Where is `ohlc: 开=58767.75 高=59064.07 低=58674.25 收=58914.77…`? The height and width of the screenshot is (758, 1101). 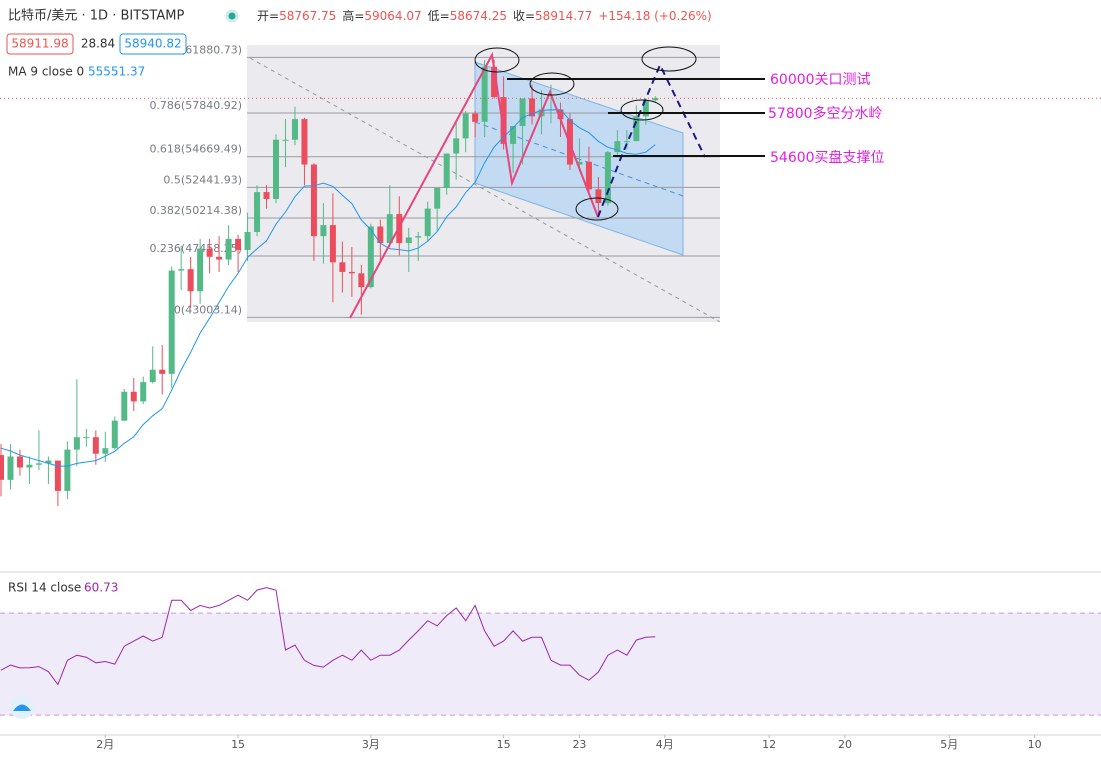
ohlc: 开=58767.75 高=59064.07 低=58674.25 收=58914.77… is located at coordinates (484, 15).